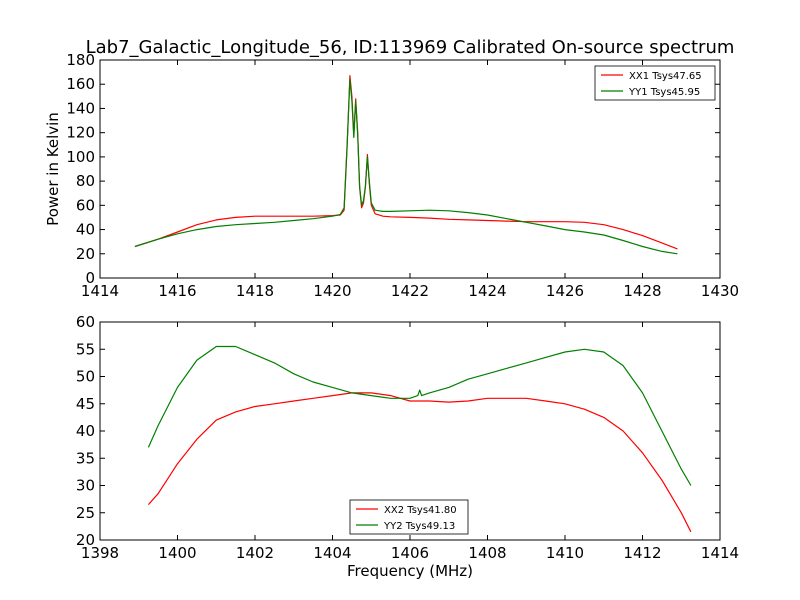  What do you see at coordinates (53, 169) in the screenshot?
I see `top-y-axis-label: Power in Kelvin` at bounding box center [53, 169].